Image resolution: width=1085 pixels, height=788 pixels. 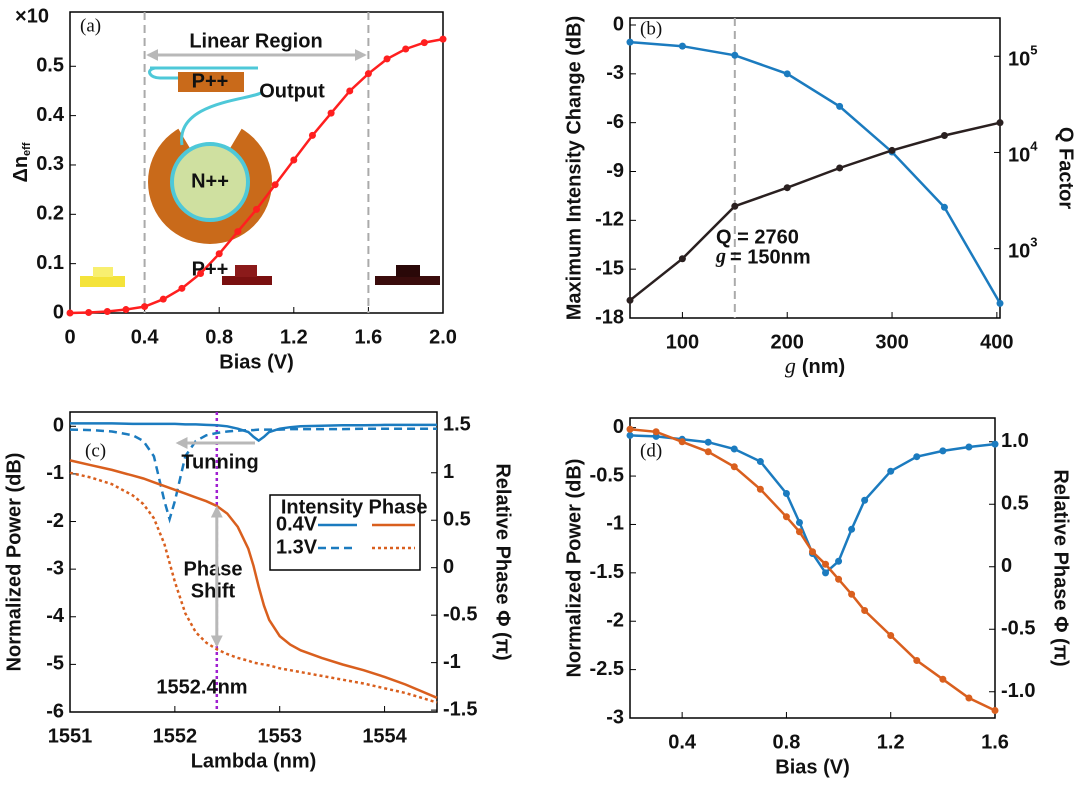 What do you see at coordinates (213, 591) in the screenshot?
I see `annotation: Shift` at bounding box center [213, 591].